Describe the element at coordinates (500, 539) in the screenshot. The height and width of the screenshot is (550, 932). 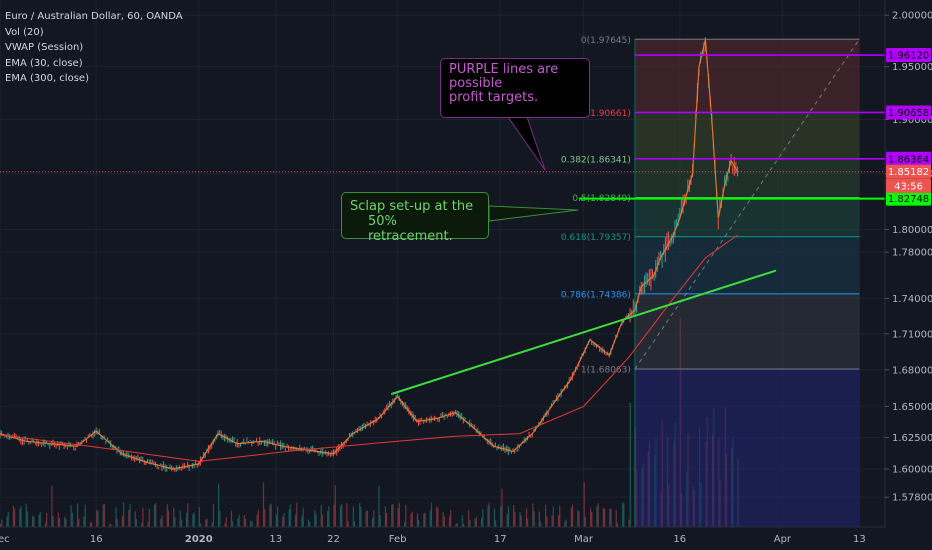
I see `x-axis-tick-6: 17` at that location.